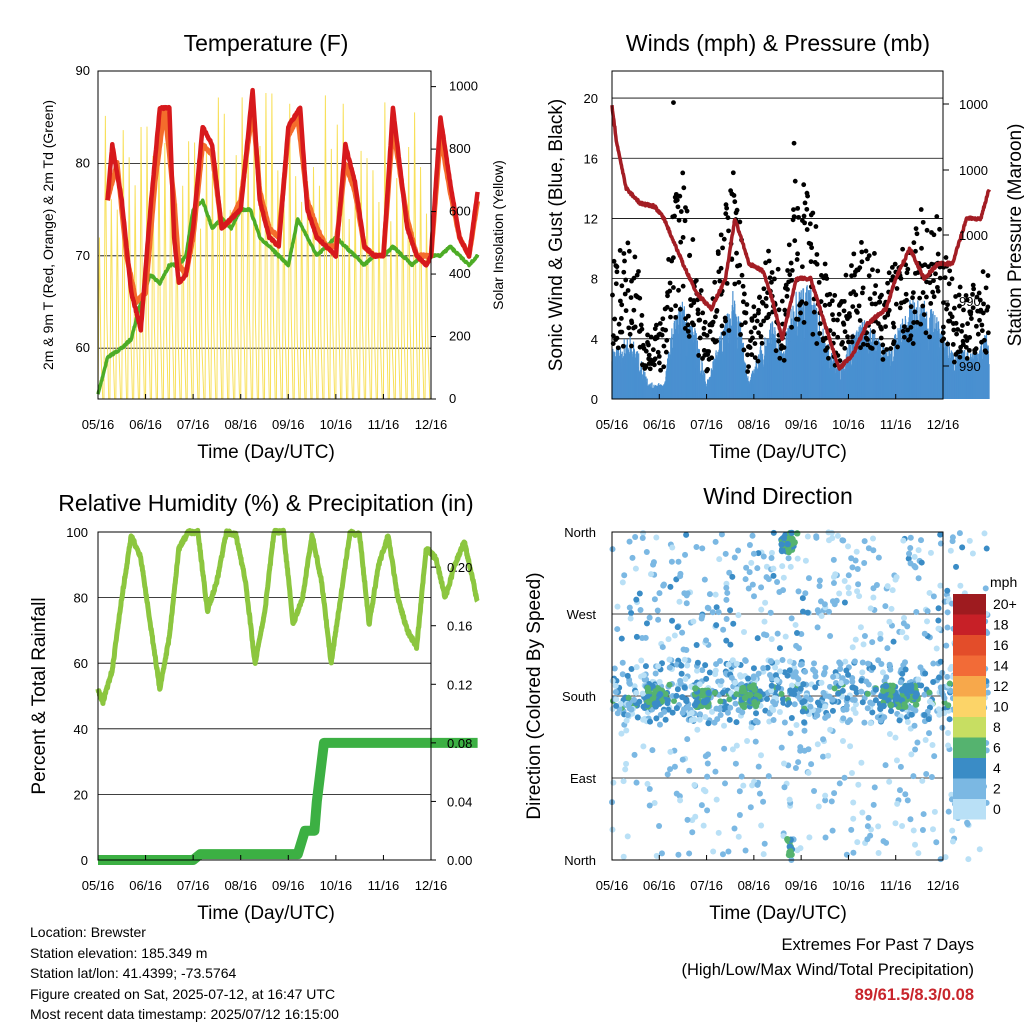  Describe the element at coordinates (534, 695) in the screenshot. I see `dir-ylabel-left: Direction (Colored By Speed)` at that location.